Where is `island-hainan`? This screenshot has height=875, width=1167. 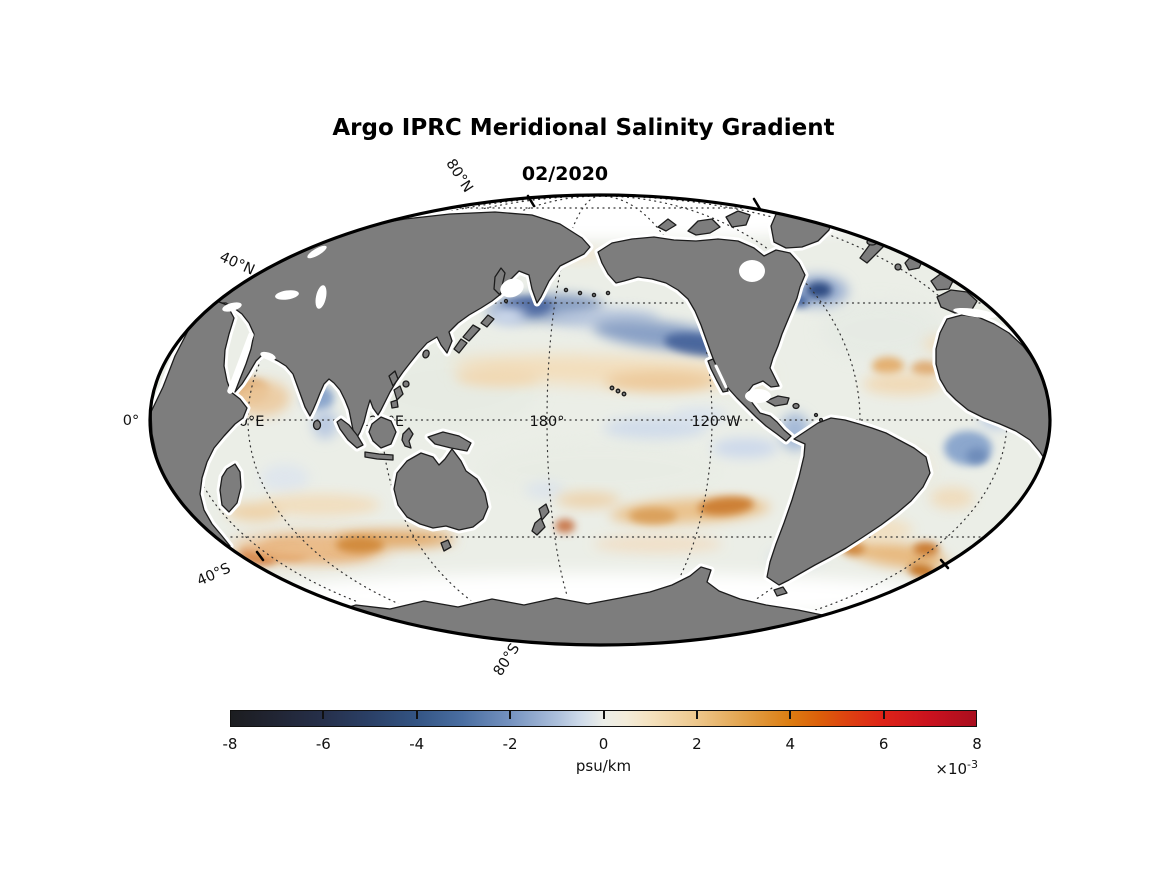 island-hainan is located at coordinates (406, 384).